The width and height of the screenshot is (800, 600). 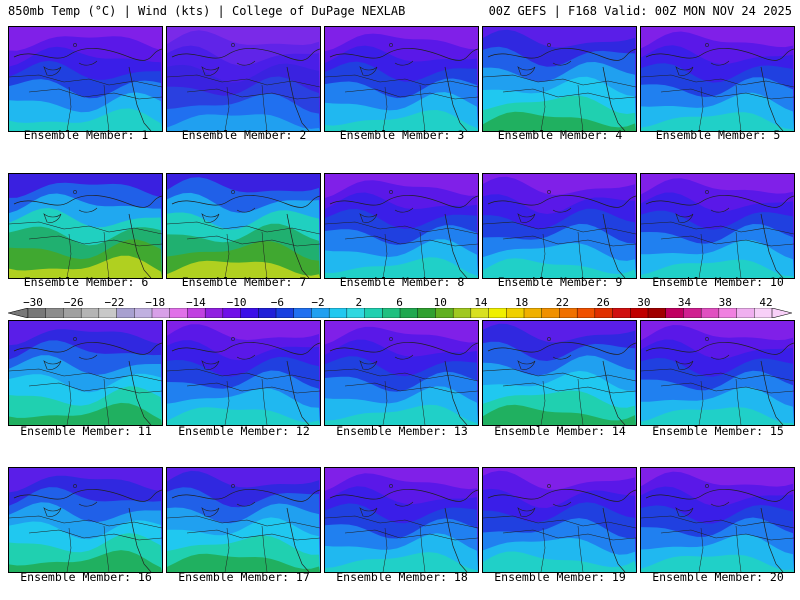 What do you see at coordinates (644, 302) in the screenshot?
I see `colorbar-tick-label: 30` at bounding box center [644, 302].